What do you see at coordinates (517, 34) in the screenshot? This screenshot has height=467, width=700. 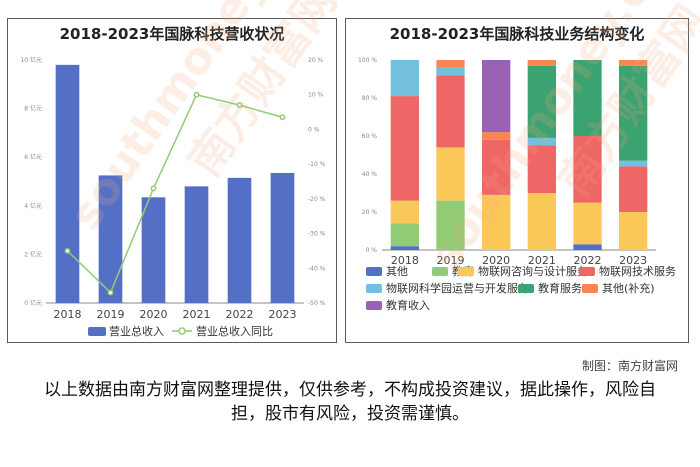 I see `structure-chart-title: 2018-2023年国脉科技业务结构变化` at bounding box center [517, 34].